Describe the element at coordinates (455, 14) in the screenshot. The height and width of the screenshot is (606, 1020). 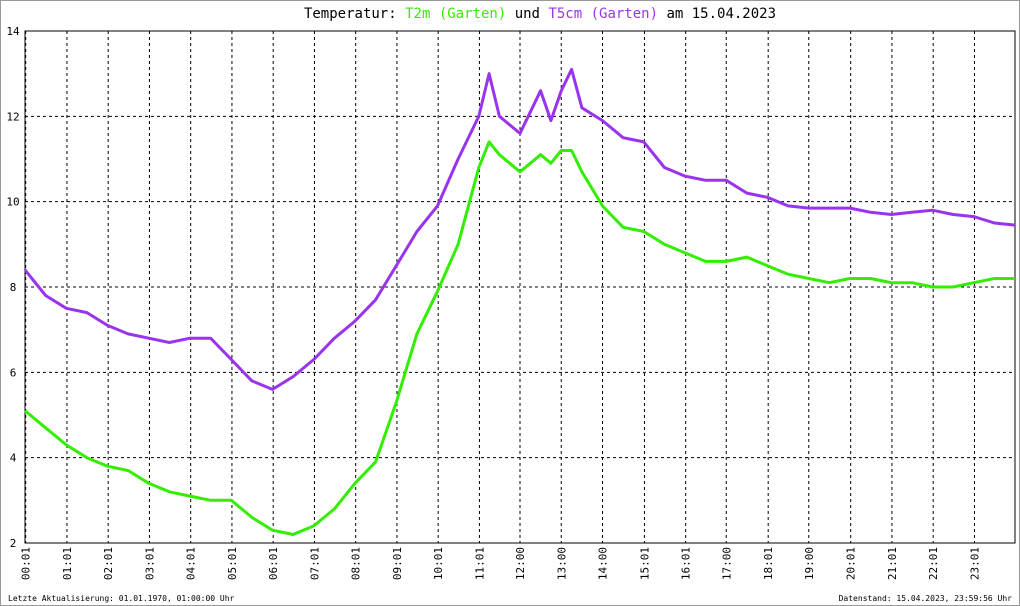
I see `legend-entry: T2m (Garten)` at that location.